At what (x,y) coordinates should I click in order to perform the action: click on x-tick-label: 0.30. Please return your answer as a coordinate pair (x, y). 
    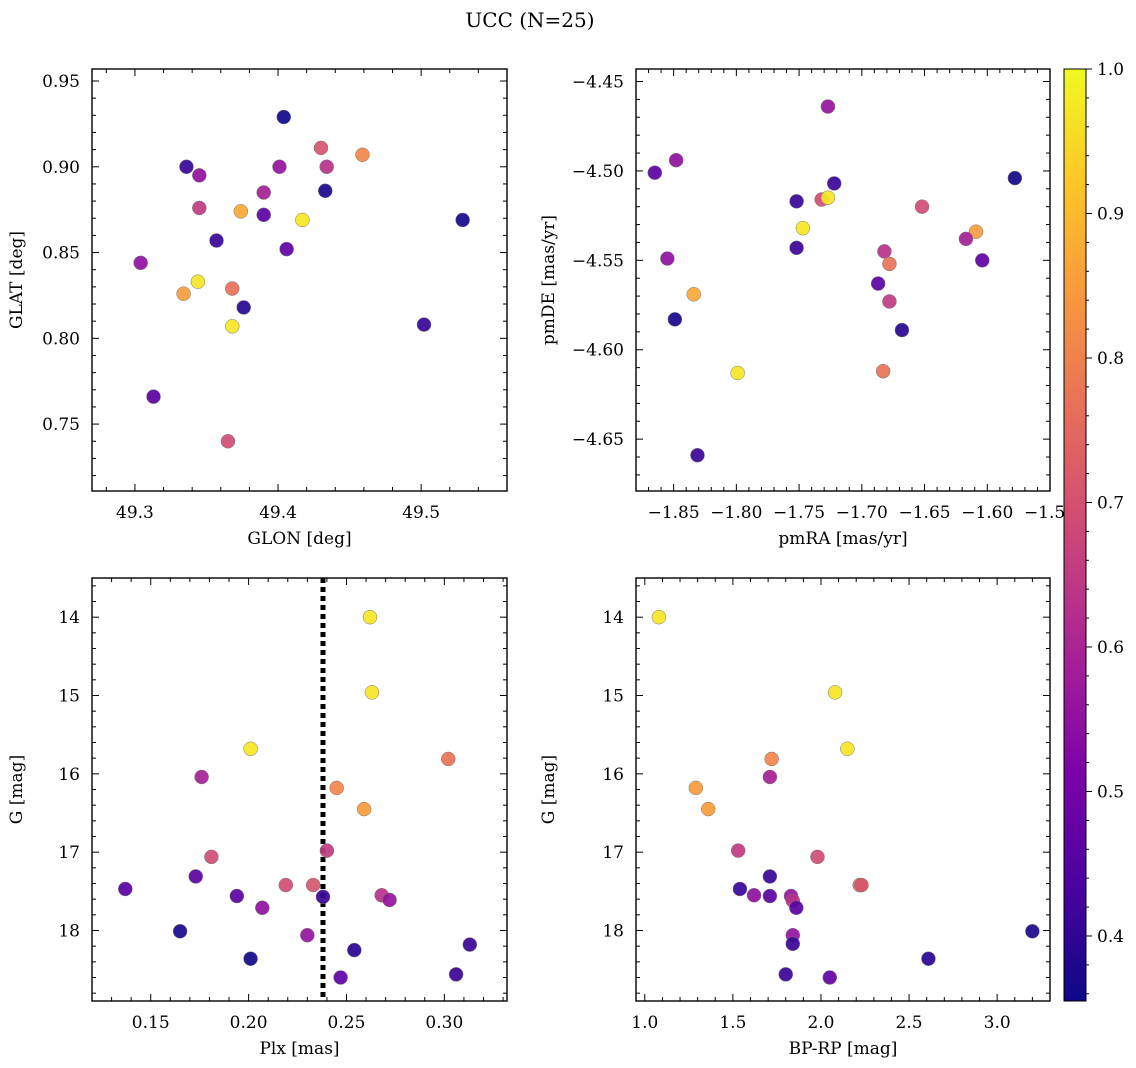
    Looking at the image, I should click on (444, 1023).